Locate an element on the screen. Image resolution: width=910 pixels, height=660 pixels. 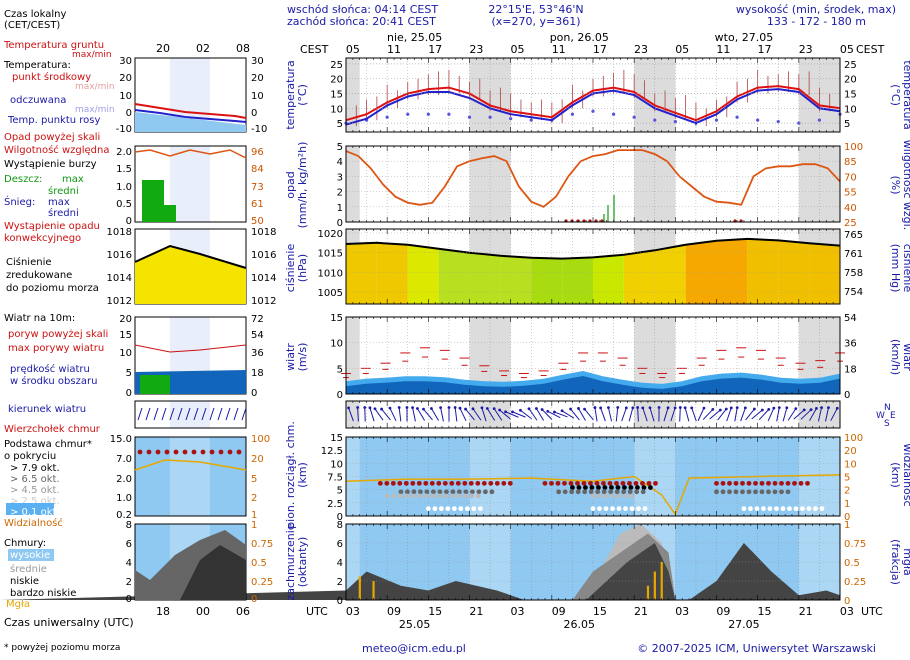
hour-bottom-label: 03 is located at coordinates (353, 611).